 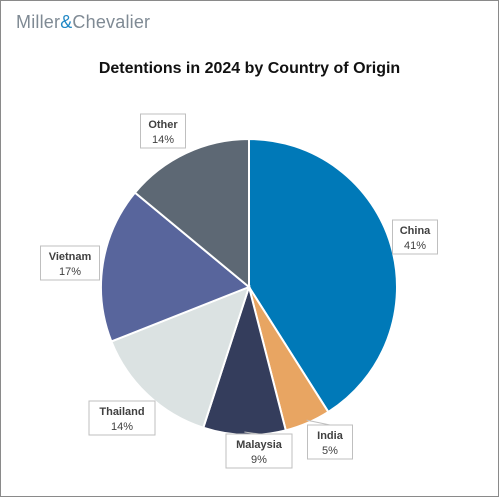 What do you see at coordinates (318, 422) in the screenshot?
I see `leader-line-india` at bounding box center [318, 422].